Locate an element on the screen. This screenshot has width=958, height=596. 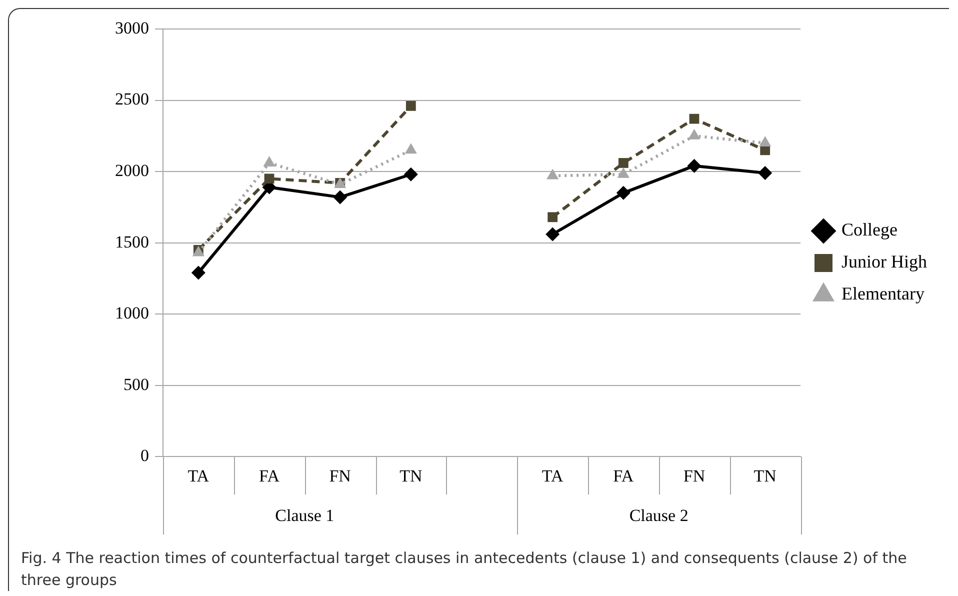
y-tick-label: 1500 is located at coordinates (132, 242).